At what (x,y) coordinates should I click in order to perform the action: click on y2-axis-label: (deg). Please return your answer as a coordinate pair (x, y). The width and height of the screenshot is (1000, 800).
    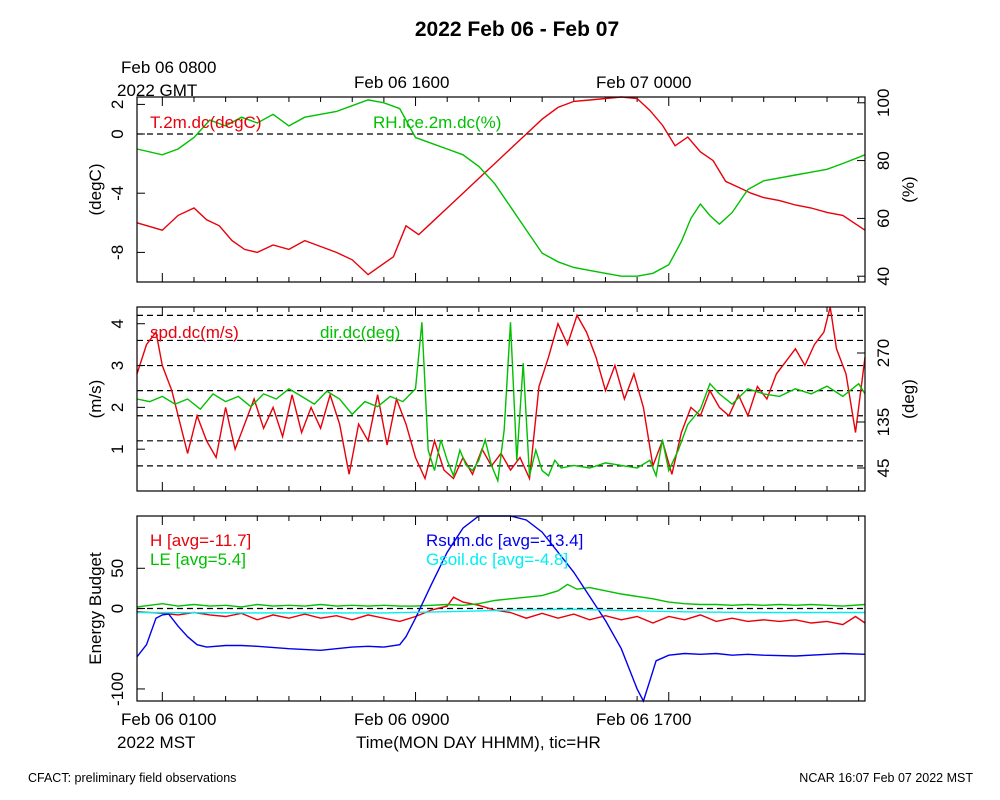
    Looking at the image, I should click on (908, 399).